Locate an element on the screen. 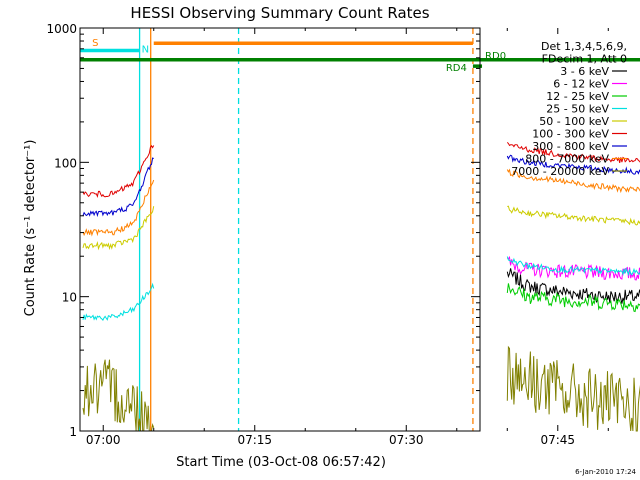 The width and height of the screenshot is (640, 480). legend-label: 800 - 7000 keV is located at coordinates (567, 159).